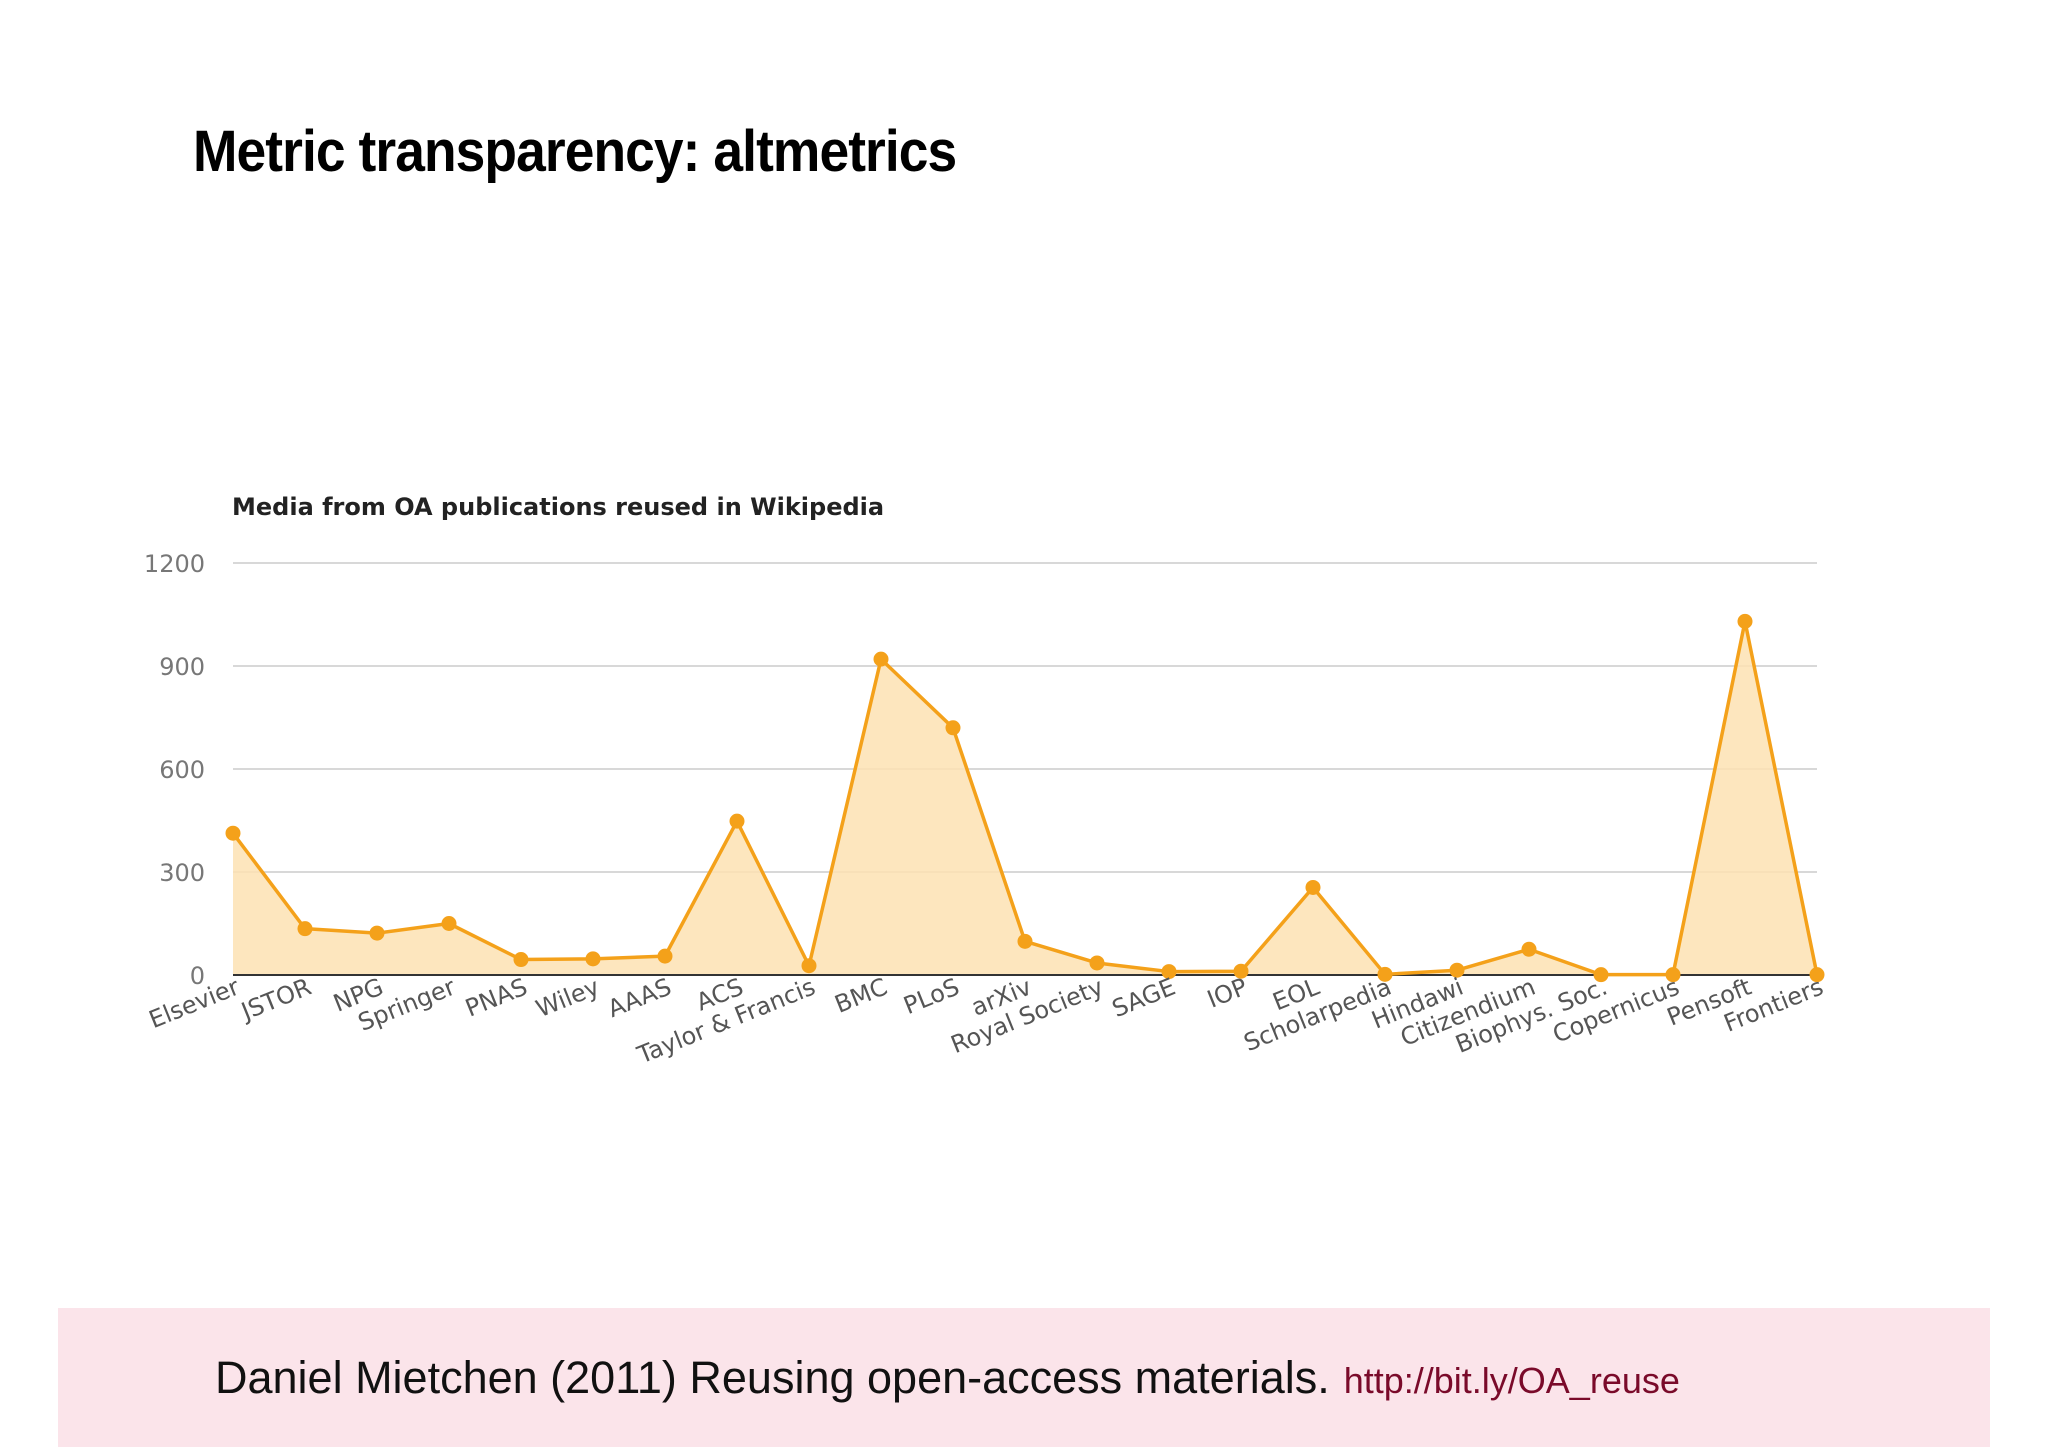  I want to click on x-tick-label: SAGE, so click(1143, 998).